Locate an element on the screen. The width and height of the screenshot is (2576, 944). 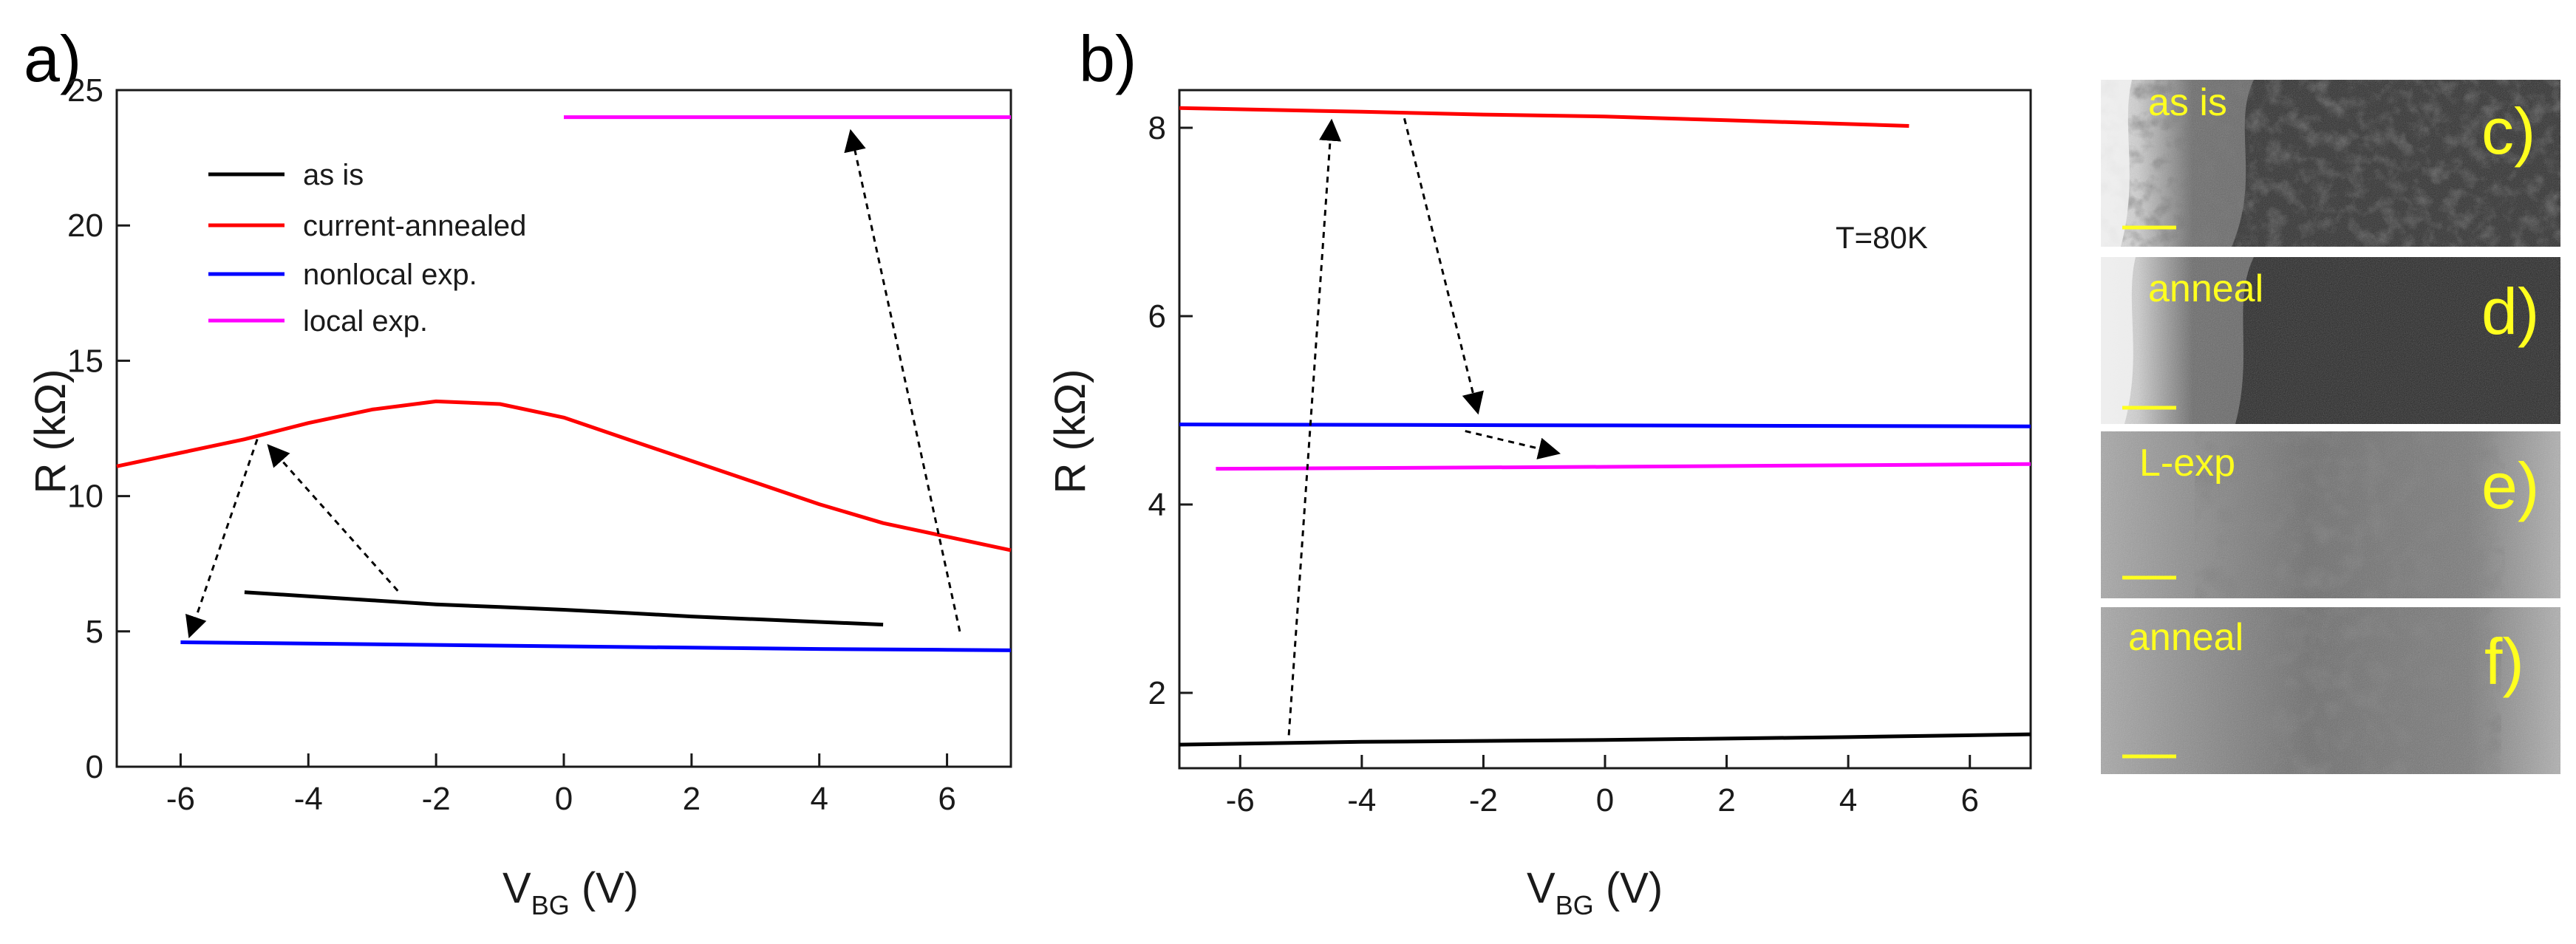
micrograph-d-letter: d) is located at coordinates (2510, 311).